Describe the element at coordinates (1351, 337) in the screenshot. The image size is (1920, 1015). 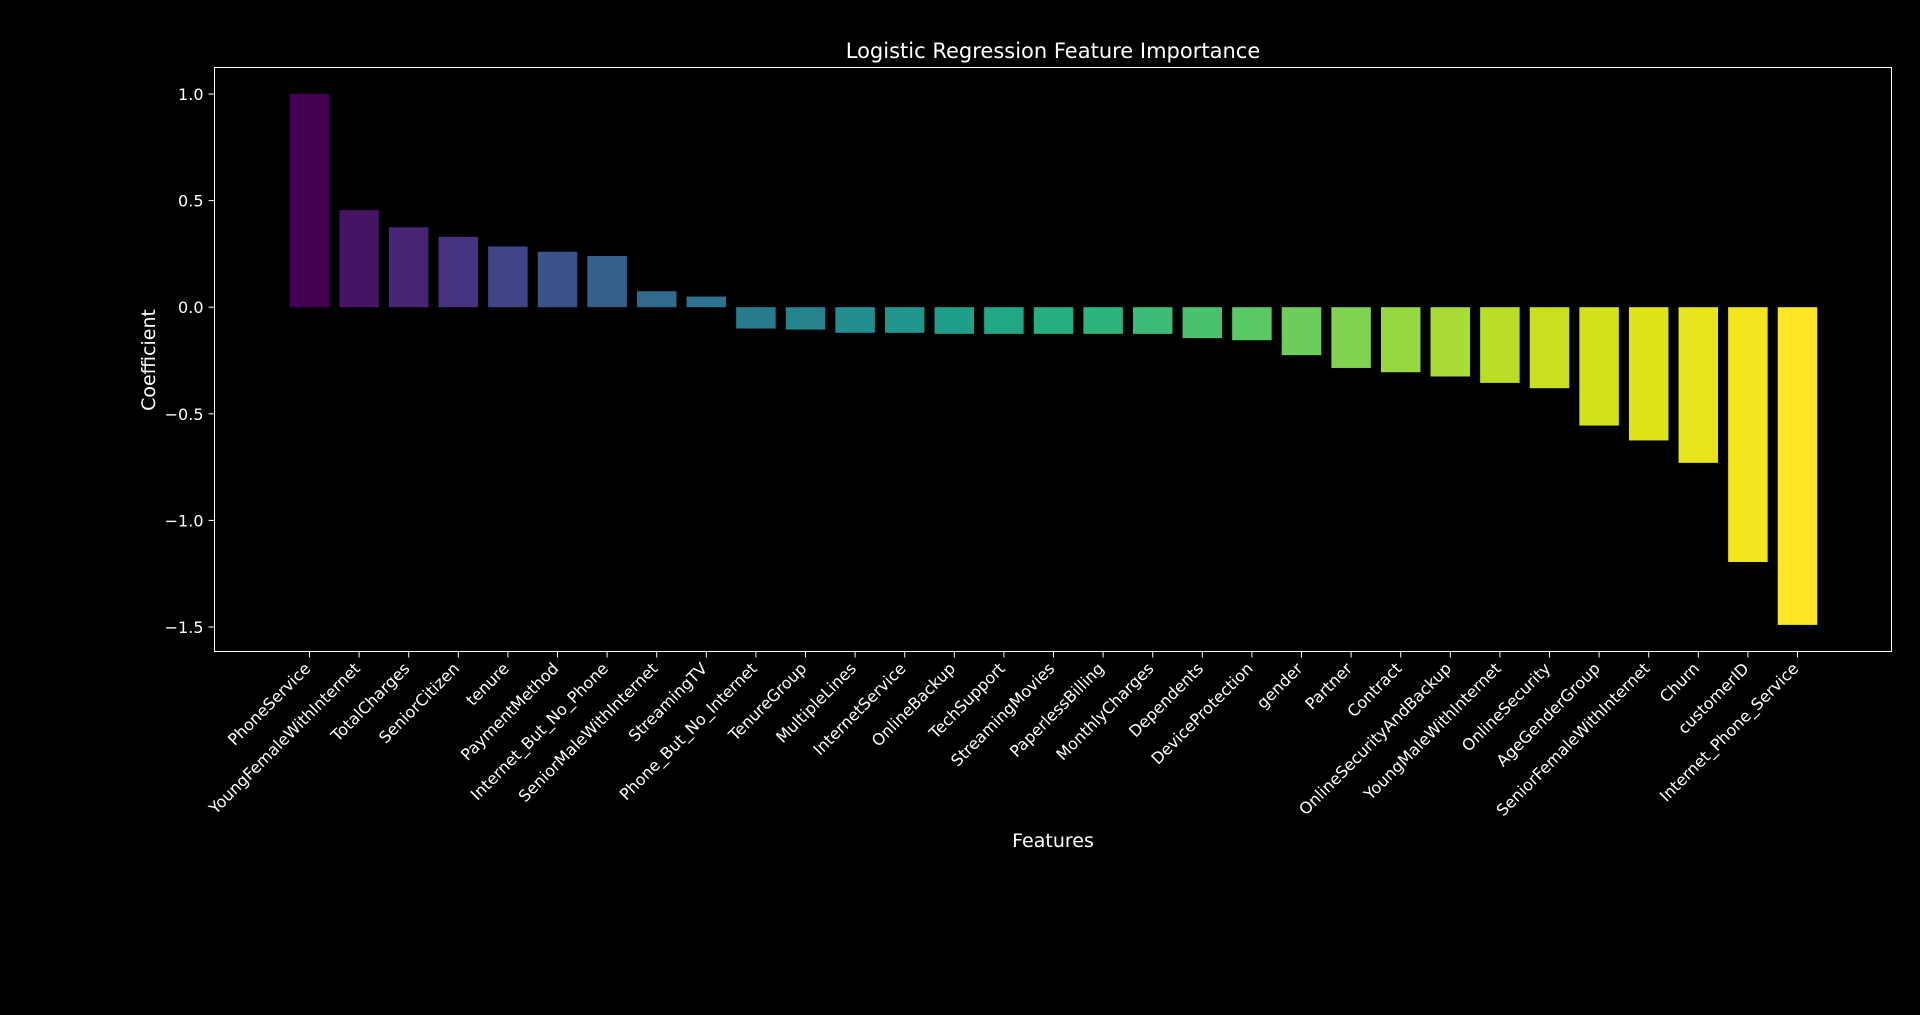
I see `bar-Partner` at that location.